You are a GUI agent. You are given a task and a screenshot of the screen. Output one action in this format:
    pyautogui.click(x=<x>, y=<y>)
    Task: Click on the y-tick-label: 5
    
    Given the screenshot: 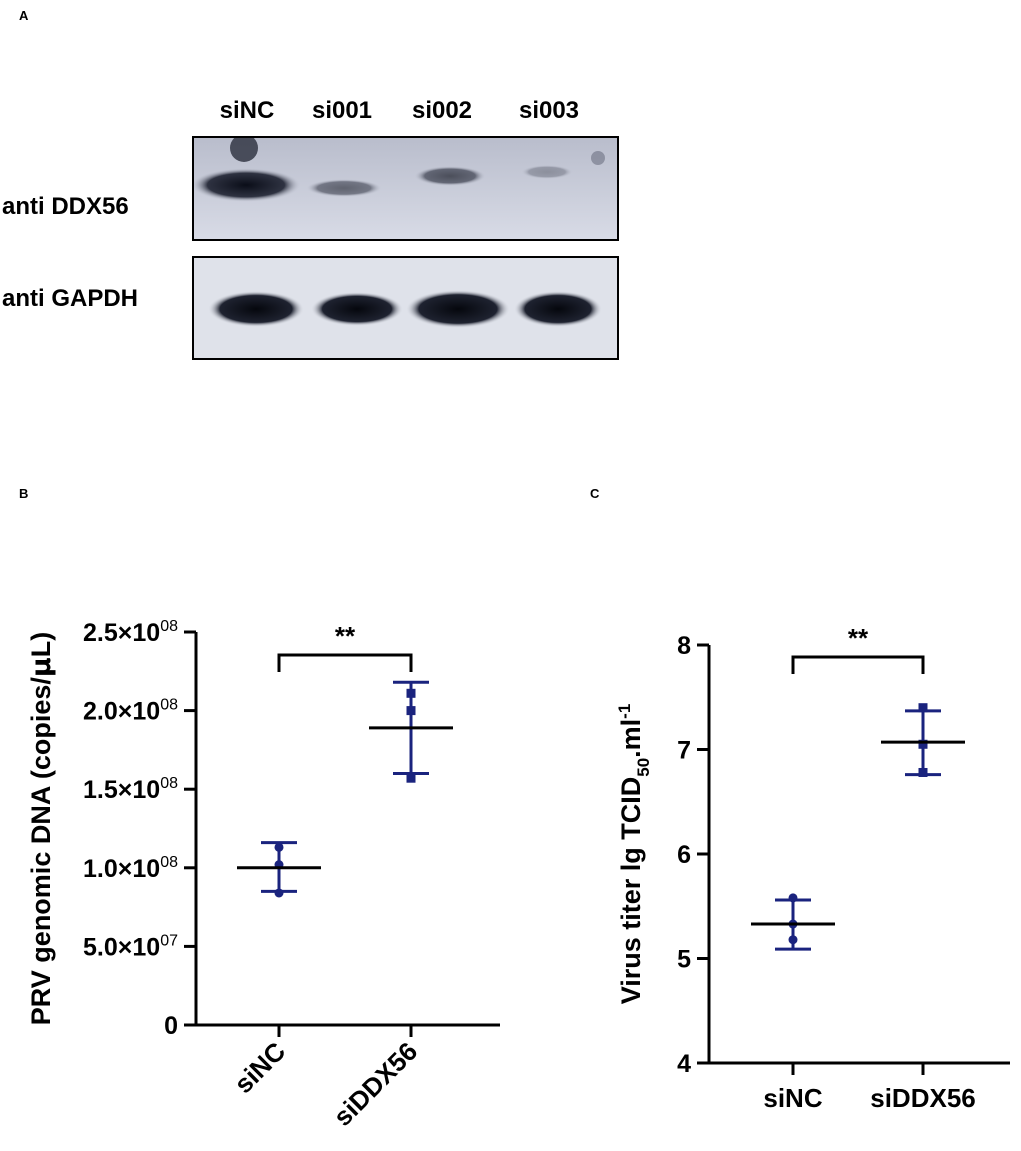 What is the action you would take?
    pyautogui.click(x=684, y=960)
    